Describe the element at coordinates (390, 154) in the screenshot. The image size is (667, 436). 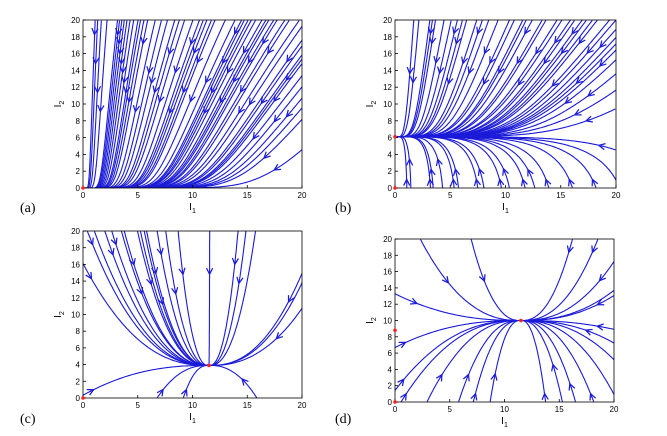
I see `panel-b-y-tick-label: 4` at that location.